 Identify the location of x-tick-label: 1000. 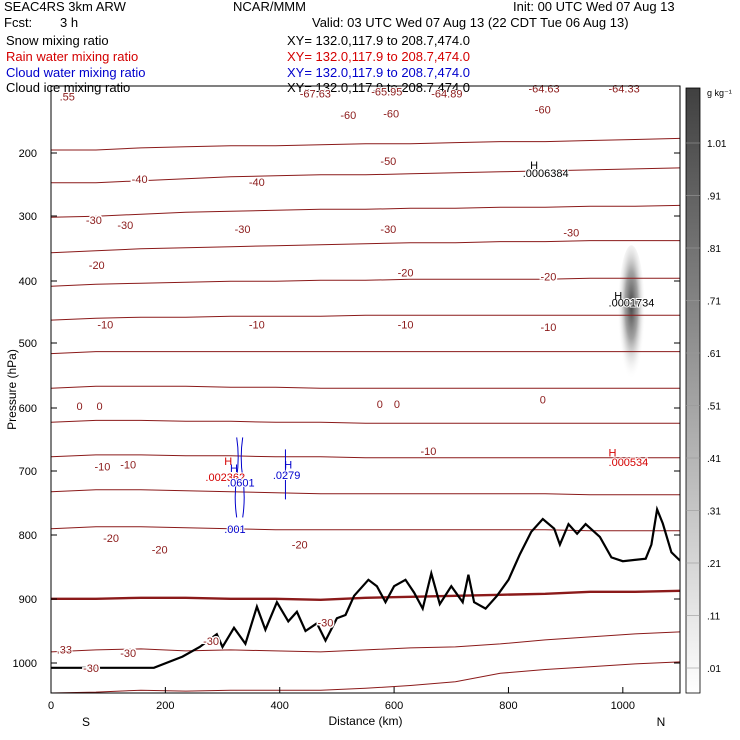
(623, 706).